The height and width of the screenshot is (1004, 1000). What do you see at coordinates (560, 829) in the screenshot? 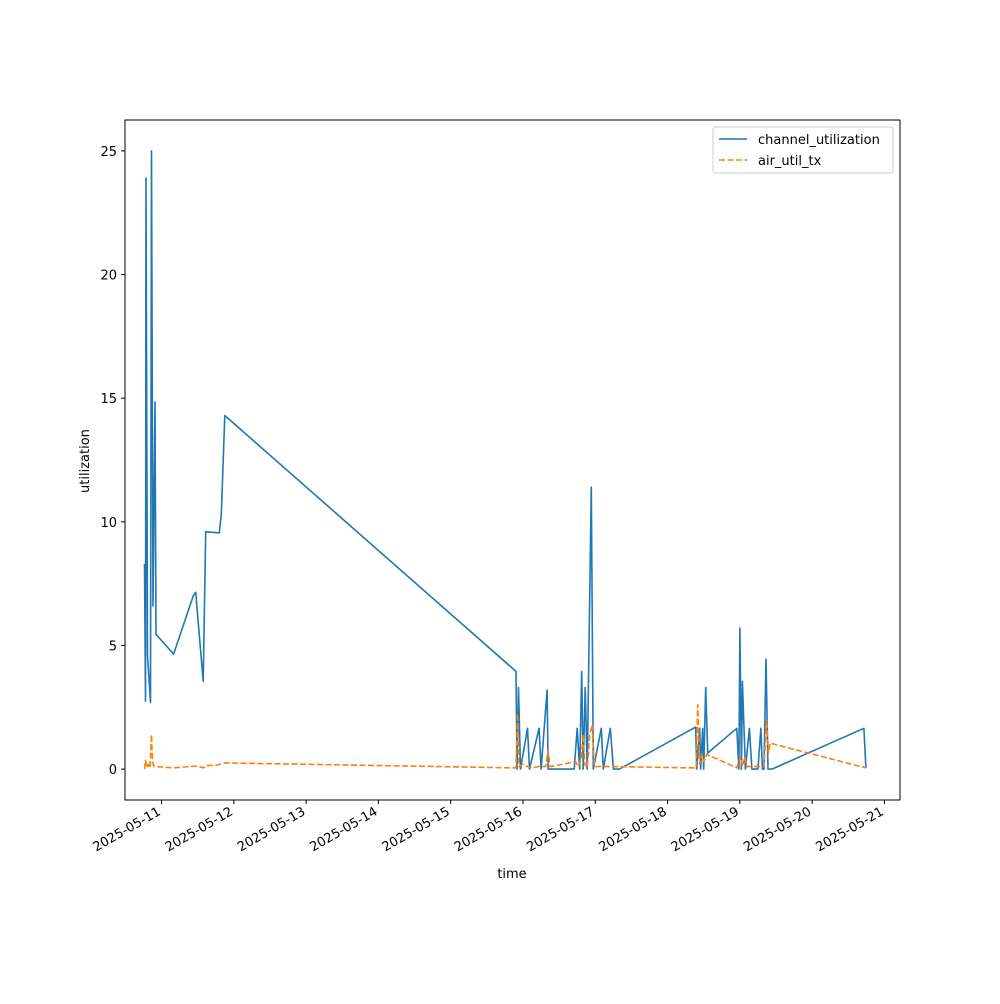
I see `x-tick-label: 2025-05-17` at bounding box center [560, 829].